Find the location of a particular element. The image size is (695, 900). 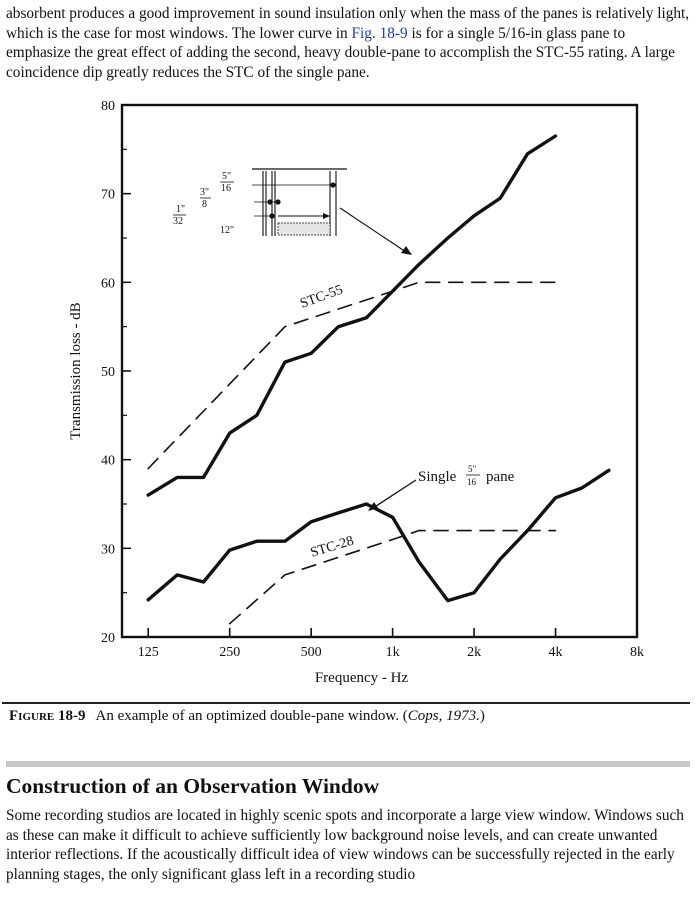

figure-number: Figure 18-9 is located at coordinates (47, 716).